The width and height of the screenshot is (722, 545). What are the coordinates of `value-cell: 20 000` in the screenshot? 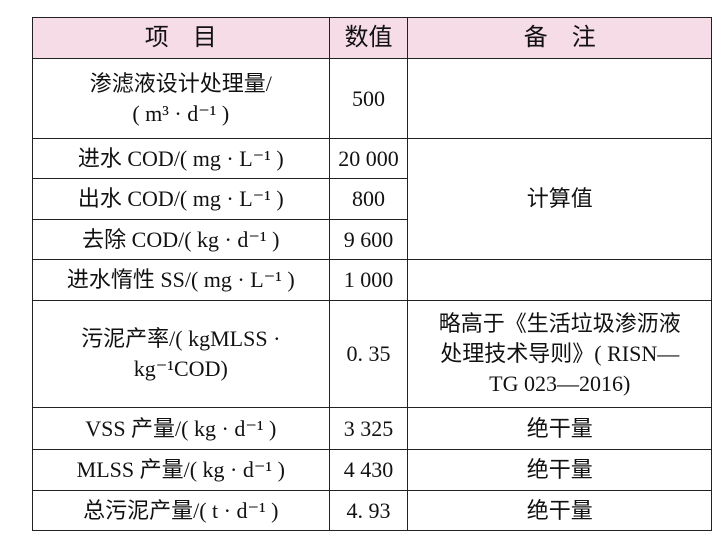 It's located at (368, 158).